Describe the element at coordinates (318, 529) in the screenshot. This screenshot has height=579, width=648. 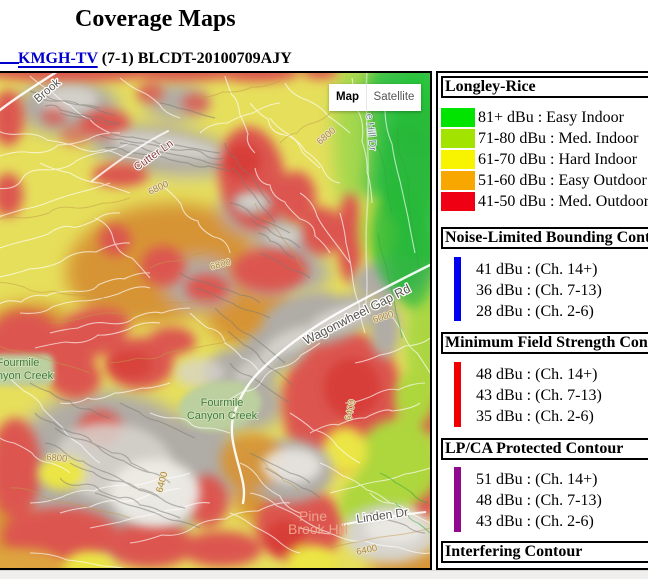
I see `svg-text: Brook Hill` at that location.